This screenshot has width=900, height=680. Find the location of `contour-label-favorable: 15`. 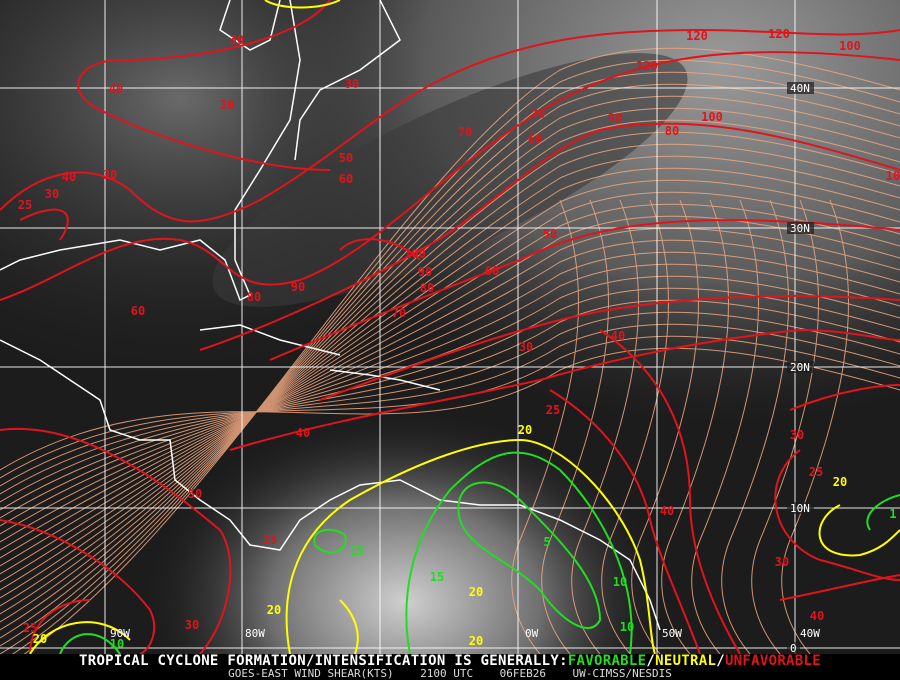

contour-label-favorable: 15 is located at coordinates (437, 577).